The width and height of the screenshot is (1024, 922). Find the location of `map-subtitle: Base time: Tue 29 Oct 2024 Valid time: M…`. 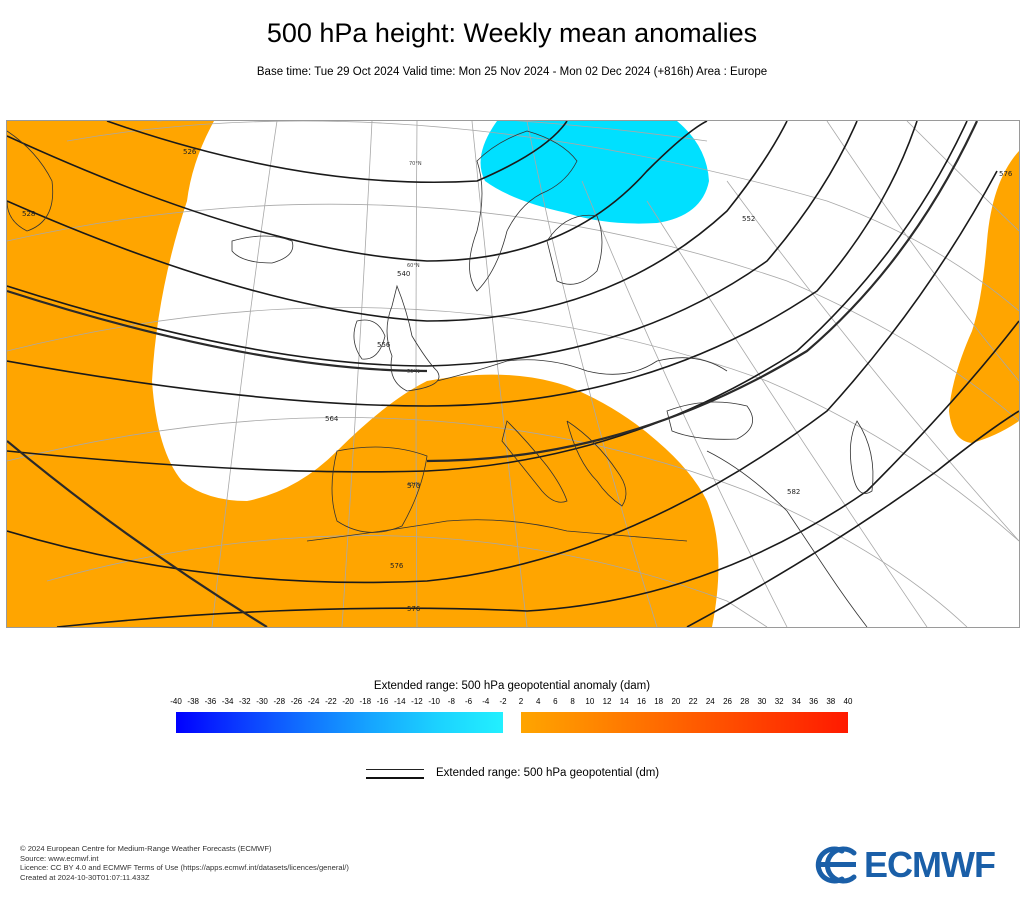

map-subtitle: Base time: Tue 29 Oct 2024 Valid time: M… is located at coordinates (512, 72).